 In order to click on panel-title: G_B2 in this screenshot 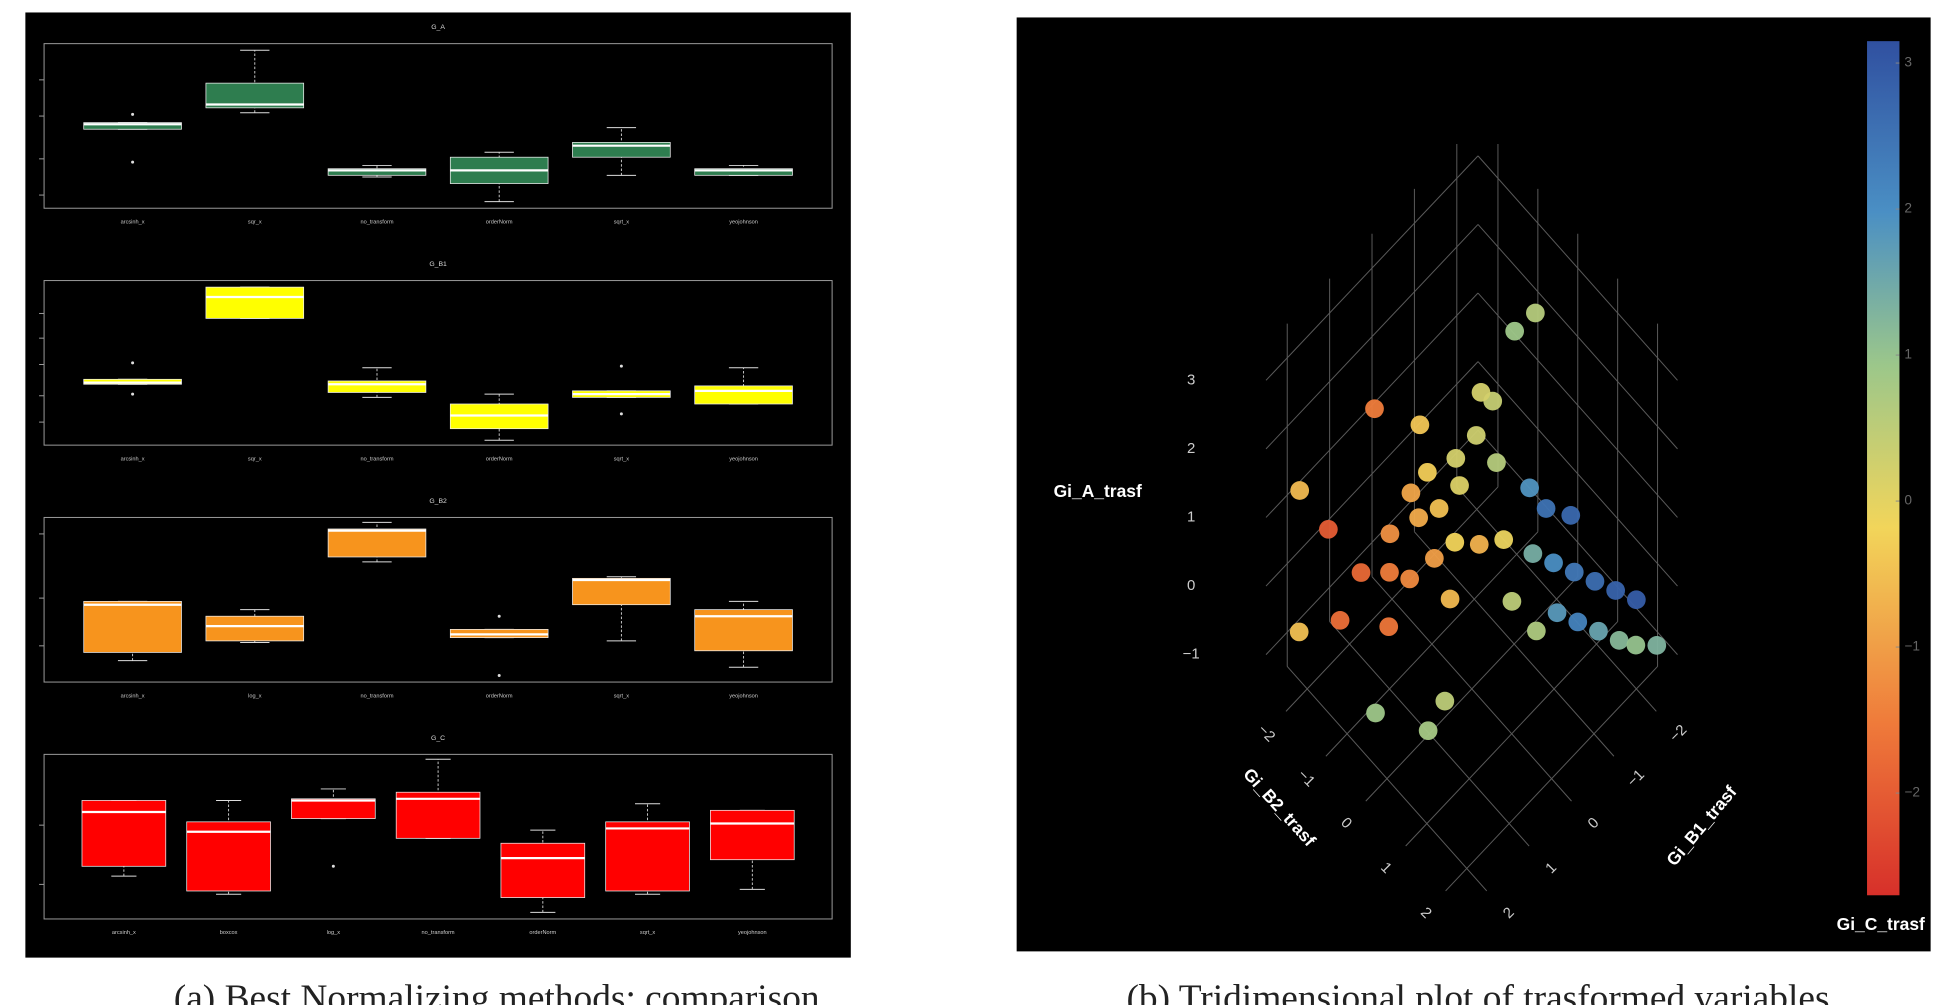, I will do `click(438, 501)`.